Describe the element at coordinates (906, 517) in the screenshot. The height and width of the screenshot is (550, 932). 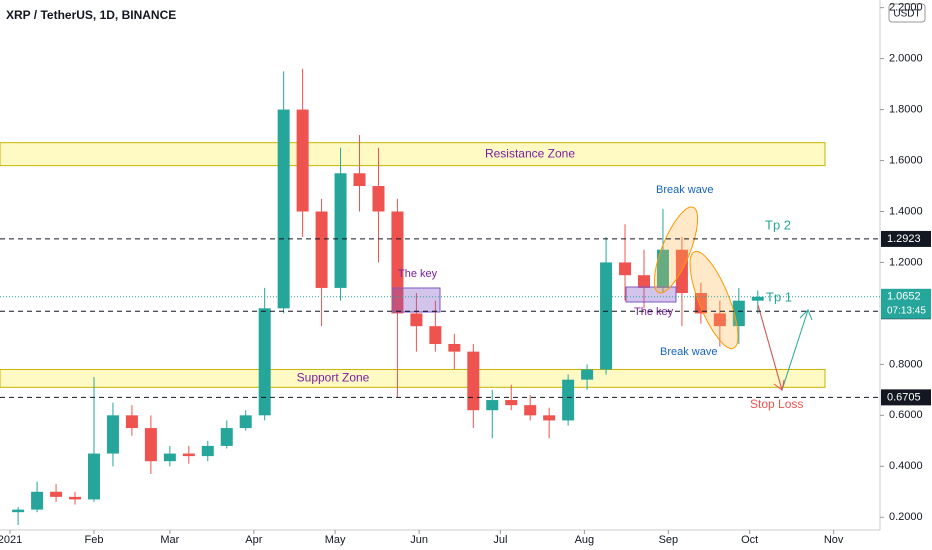
I see `y-tick-label: 0.2000` at that location.